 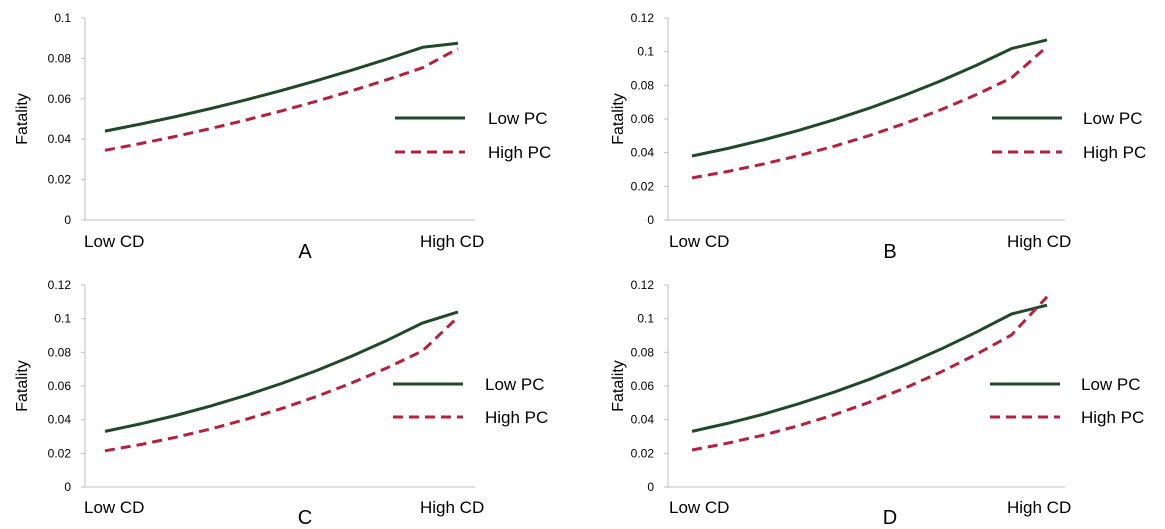 I want to click on panel-label: C, so click(x=305, y=518).